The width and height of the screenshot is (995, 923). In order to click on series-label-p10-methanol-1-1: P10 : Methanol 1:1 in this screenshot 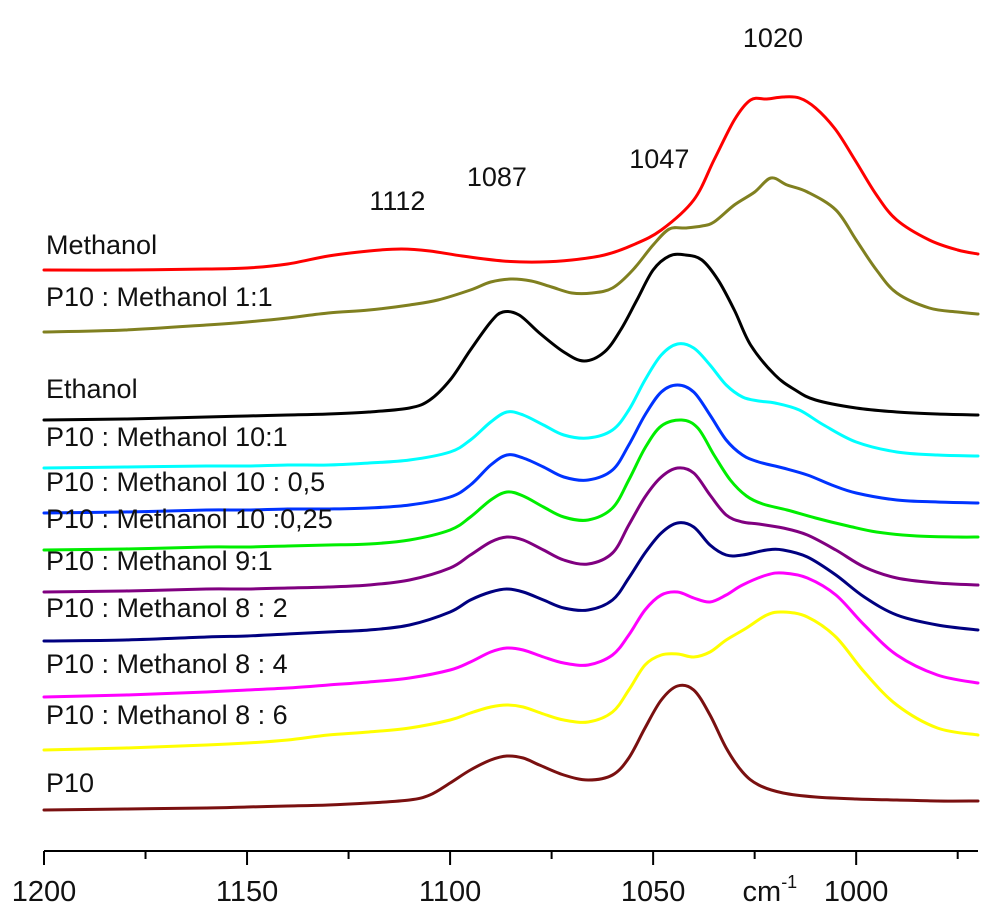, I will do `click(159, 297)`.